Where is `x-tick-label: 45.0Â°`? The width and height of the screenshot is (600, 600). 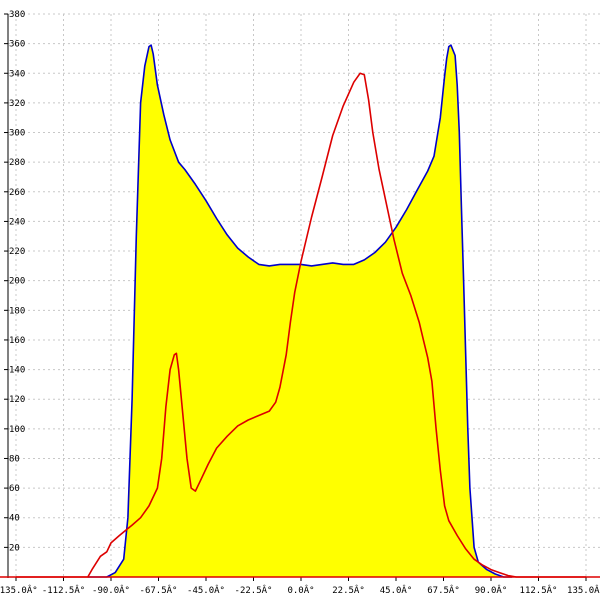 x-tick-label: 45.0Â° is located at coordinates (396, 590).